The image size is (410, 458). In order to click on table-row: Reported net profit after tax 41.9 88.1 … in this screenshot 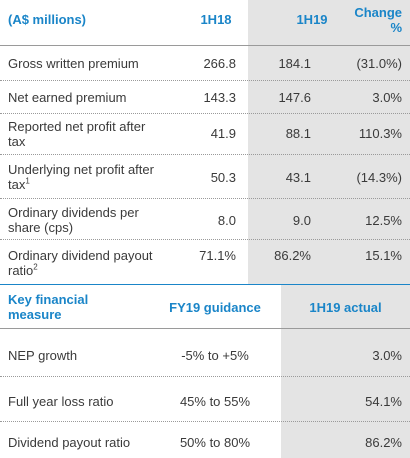, I will do `click(205, 134)`.